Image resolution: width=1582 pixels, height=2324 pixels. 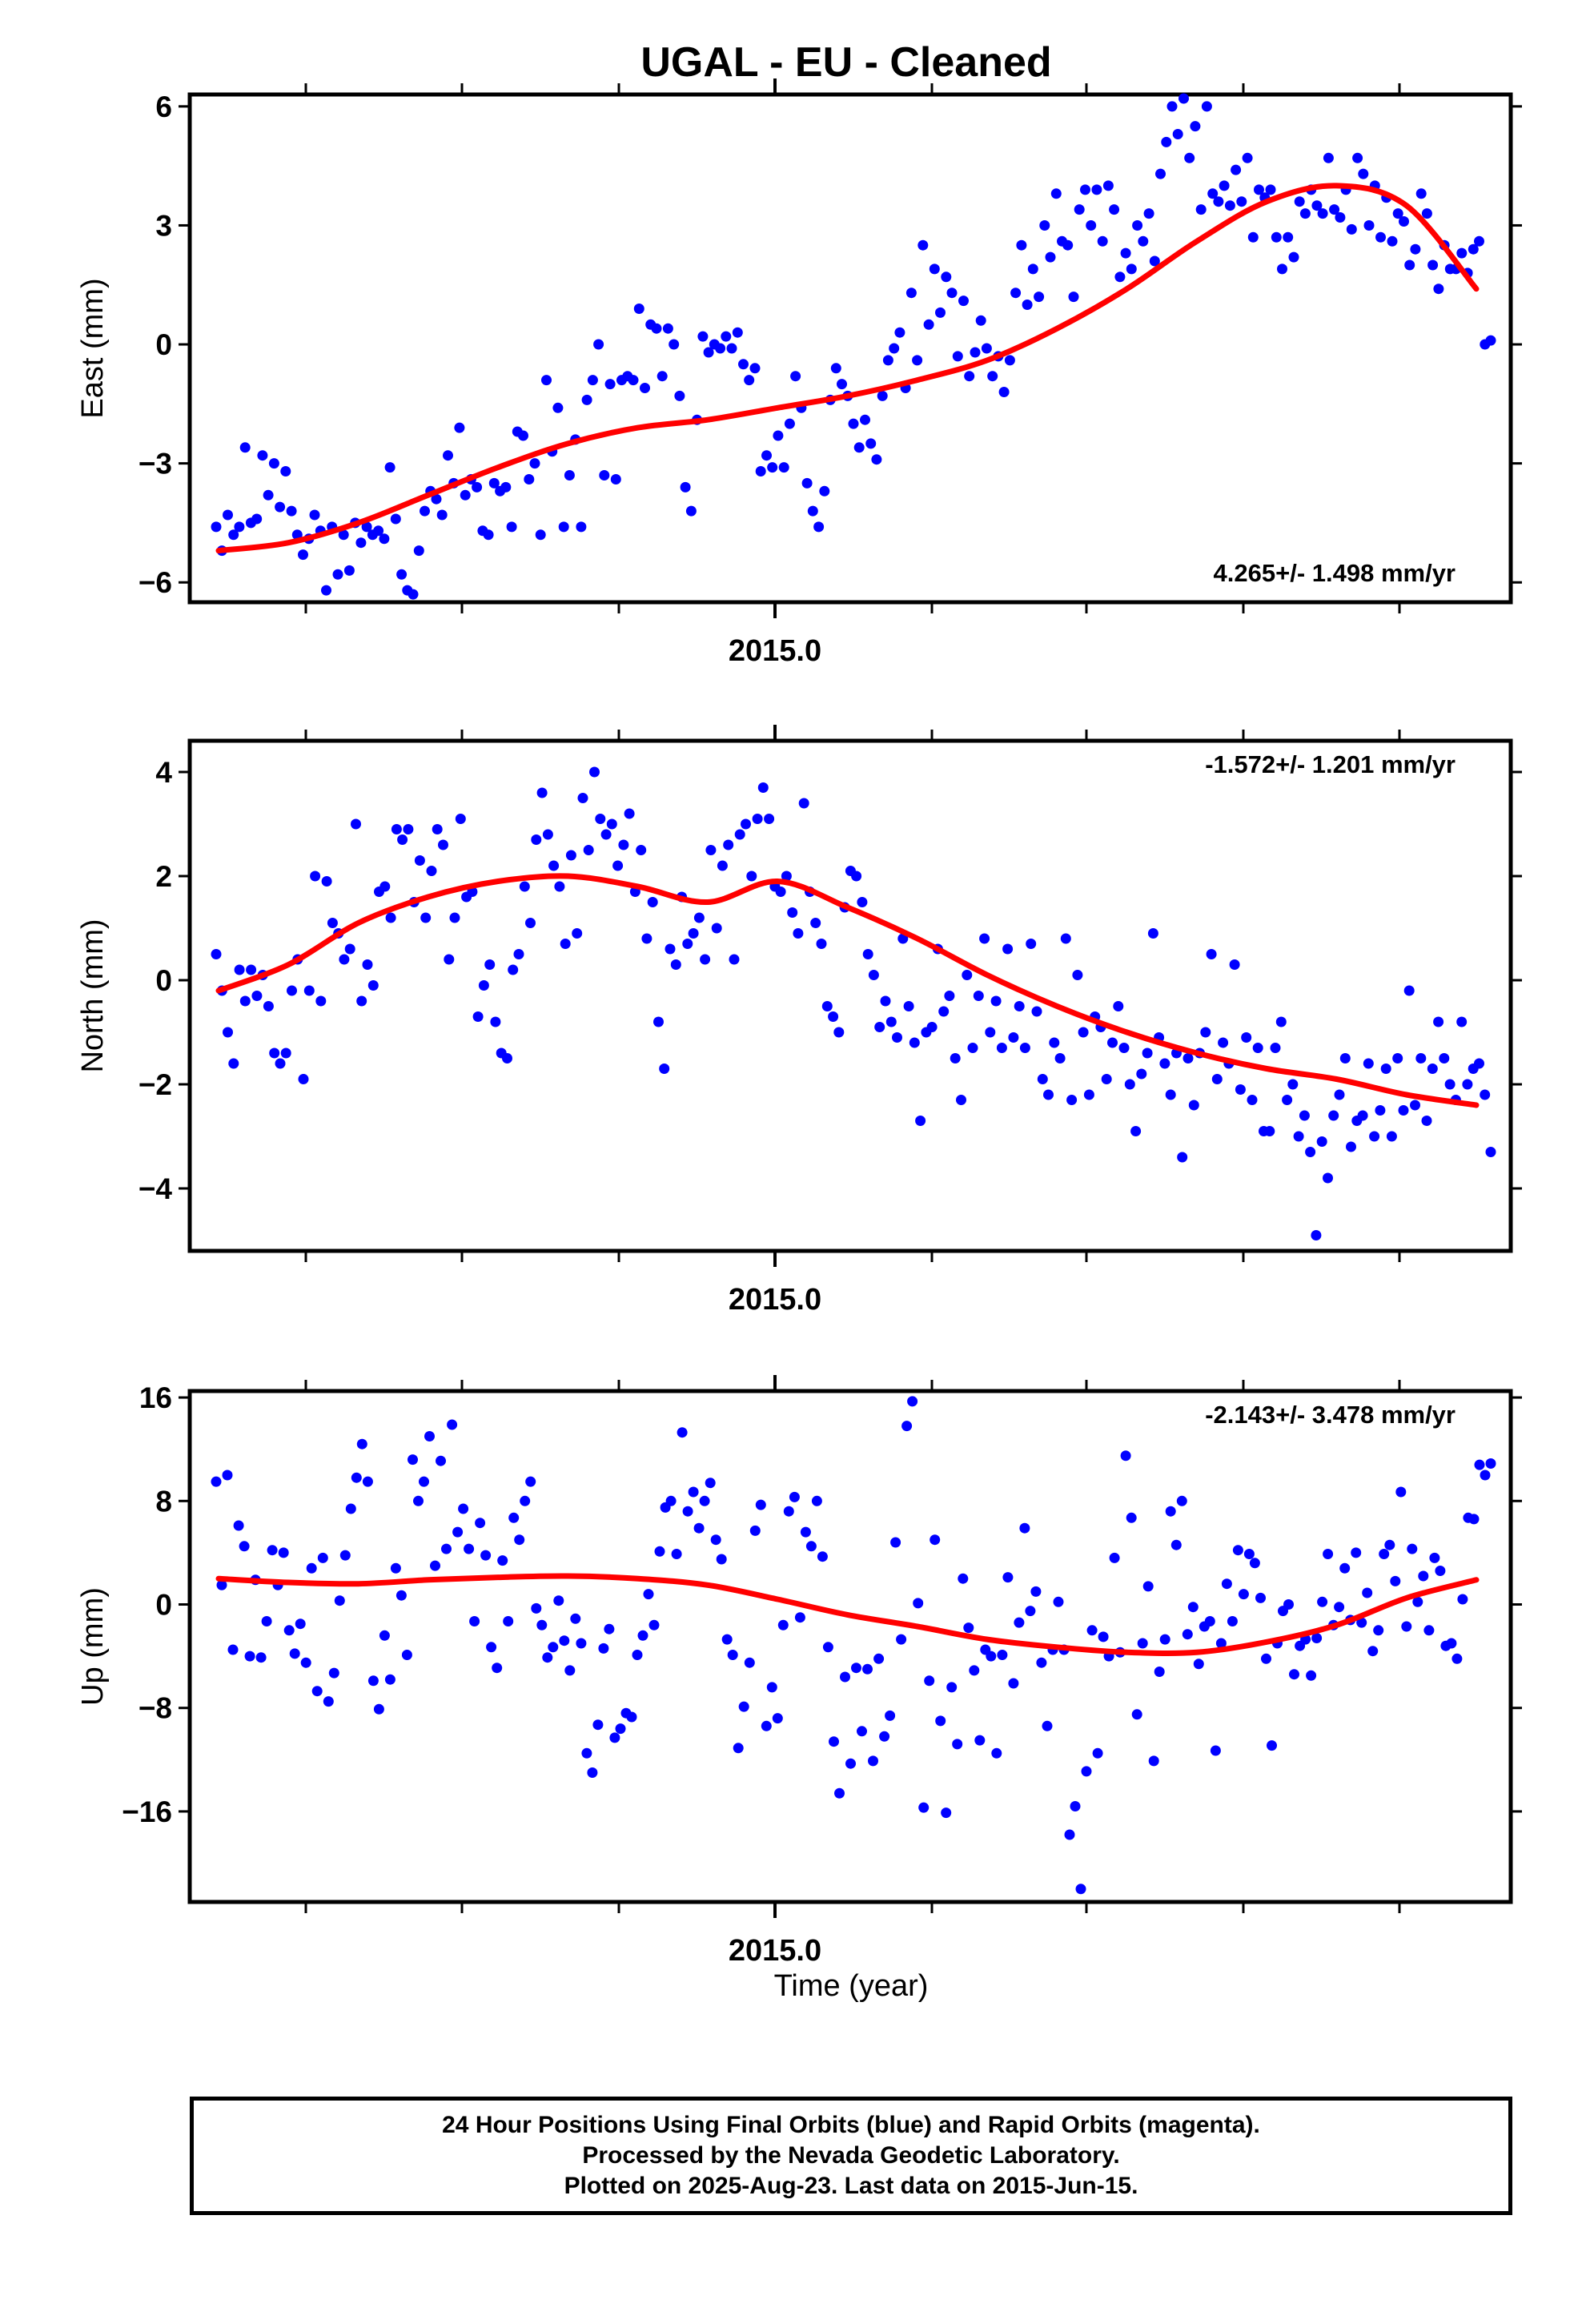 I want to click on chart-title: UGAL - EU - Cleaned, so click(x=846, y=62).